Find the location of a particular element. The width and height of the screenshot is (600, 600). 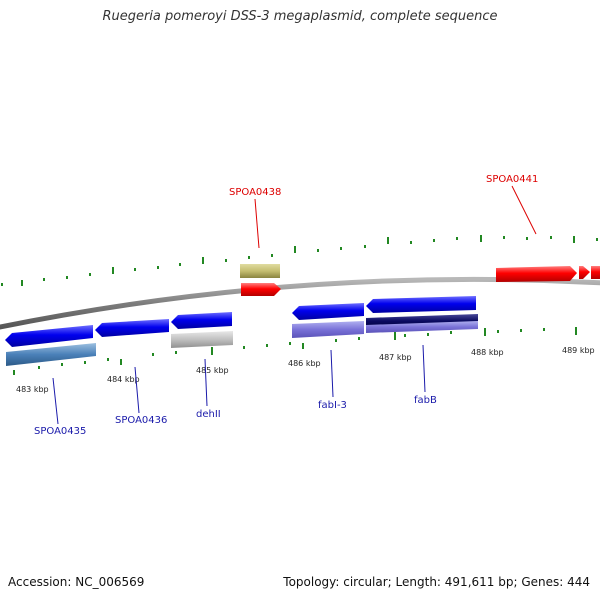

gene-dehii is located at coordinates (201, 320).